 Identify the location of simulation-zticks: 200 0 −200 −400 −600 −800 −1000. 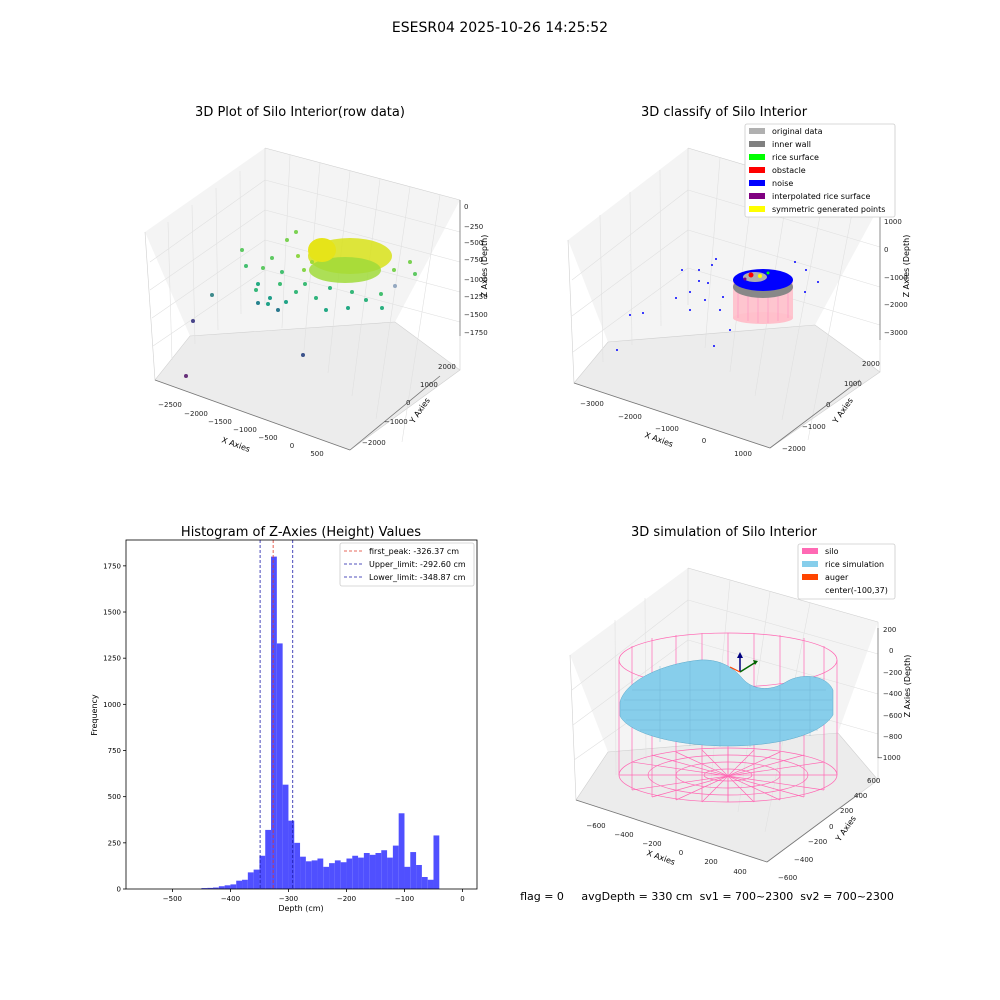
(889, 694).